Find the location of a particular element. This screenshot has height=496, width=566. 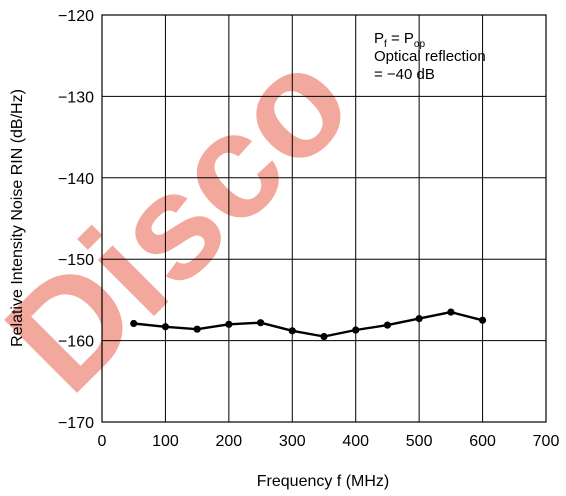

y-axis-ticks: −120 −130 −140 −150 −160 −170 is located at coordinates (76, 220).